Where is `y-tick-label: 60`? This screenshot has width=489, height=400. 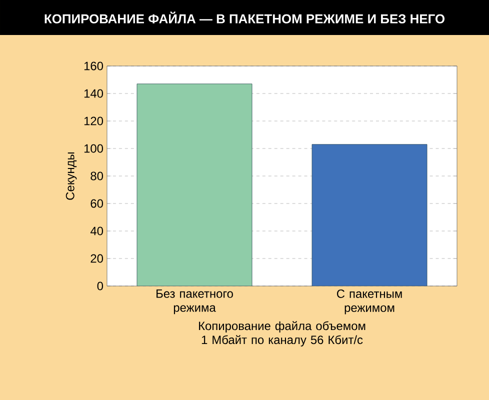
y-tick-label: 60 is located at coordinates (97, 203).